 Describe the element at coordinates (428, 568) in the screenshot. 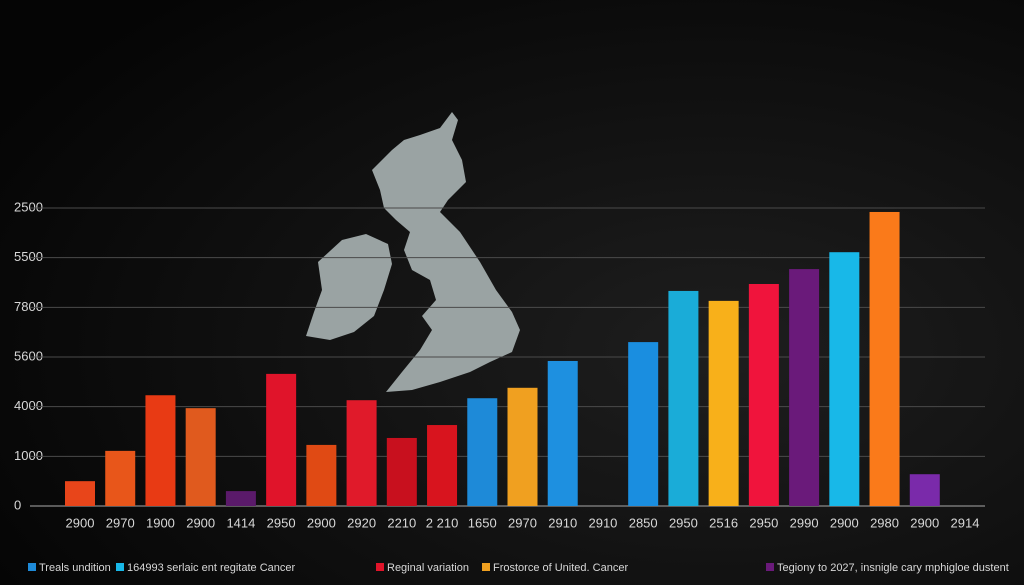

I see `legend-label: Reginal variation` at that location.